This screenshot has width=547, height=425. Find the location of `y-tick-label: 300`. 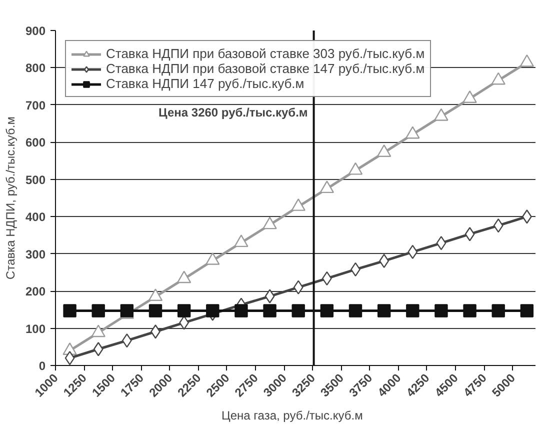

y-tick-label: 300 is located at coordinates (35, 254).